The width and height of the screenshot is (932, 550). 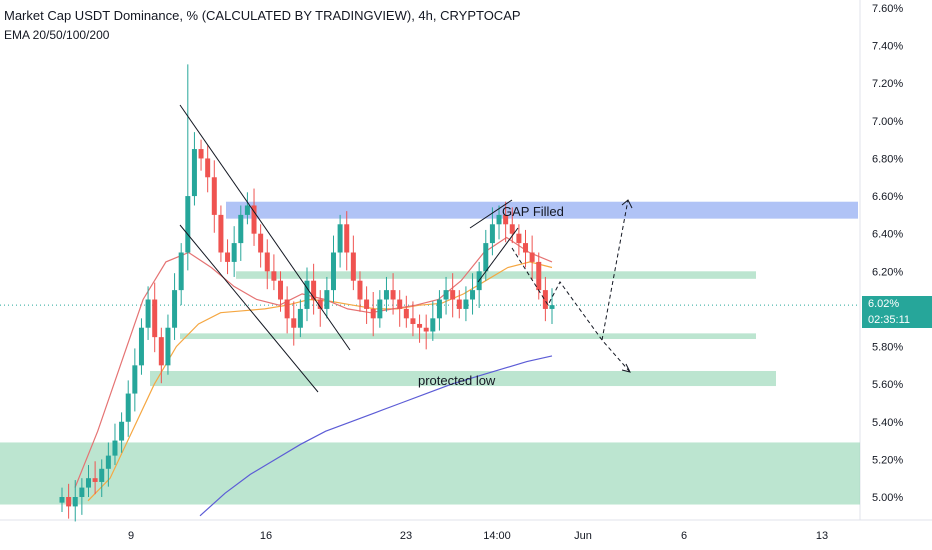 What do you see at coordinates (887, 122) in the screenshot?
I see `y-tick-label: 7.00%` at bounding box center [887, 122].